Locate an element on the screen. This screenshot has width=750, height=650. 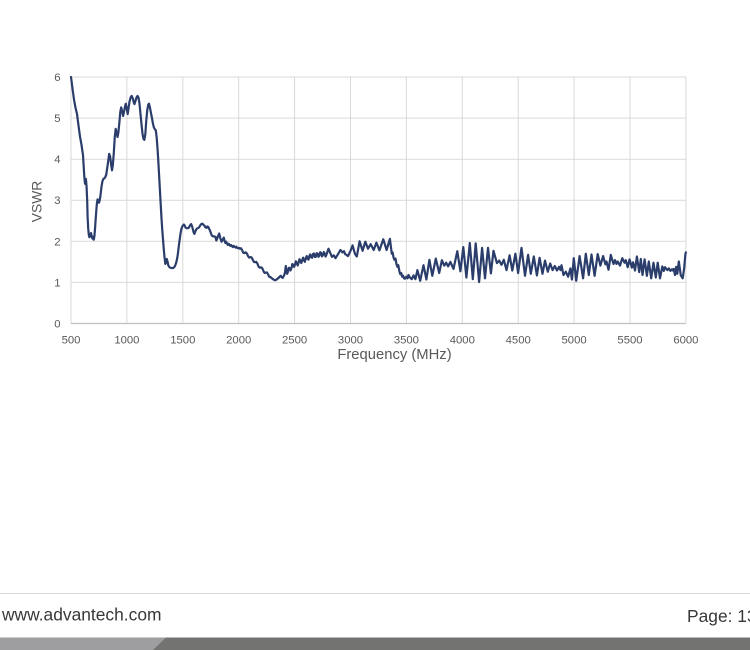
svg-text: 5500 is located at coordinates (629, 341).